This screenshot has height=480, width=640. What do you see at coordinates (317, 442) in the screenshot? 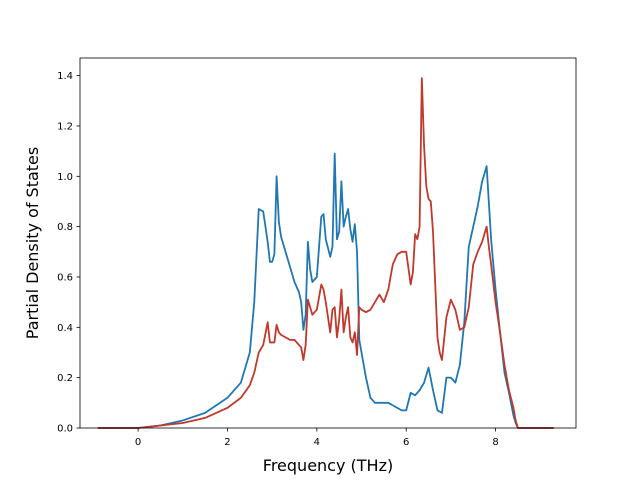
I see `x-tick-label: 4` at bounding box center [317, 442].